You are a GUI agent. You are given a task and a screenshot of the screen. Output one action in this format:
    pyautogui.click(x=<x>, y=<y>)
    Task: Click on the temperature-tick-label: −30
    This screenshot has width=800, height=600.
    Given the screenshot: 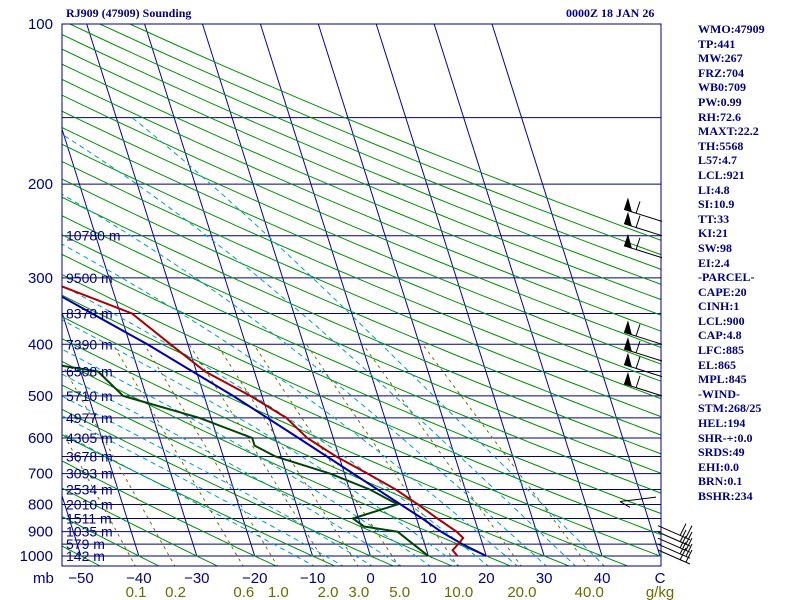 What is the action you would take?
    pyautogui.click(x=196, y=578)
    